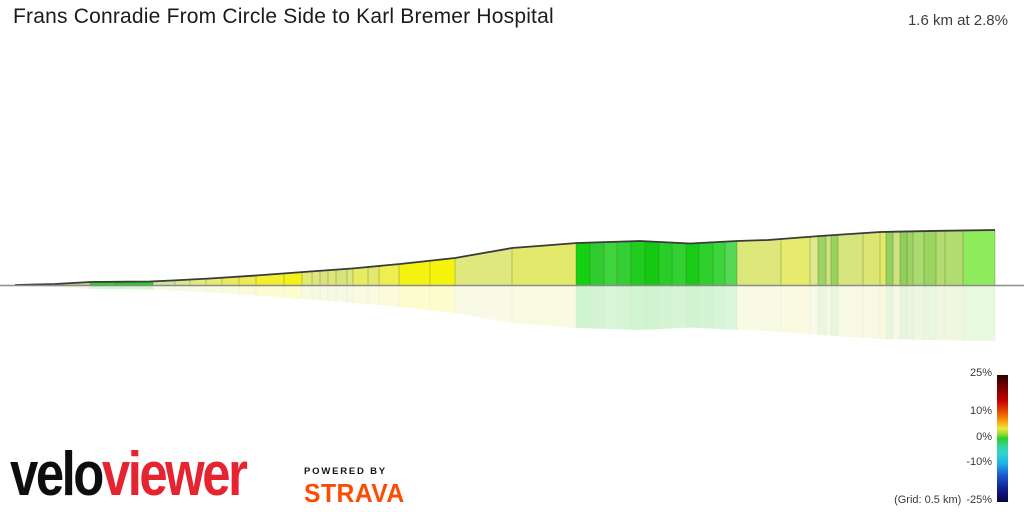  I want to click on legend-tick-0: 0%, so click(984, 436).